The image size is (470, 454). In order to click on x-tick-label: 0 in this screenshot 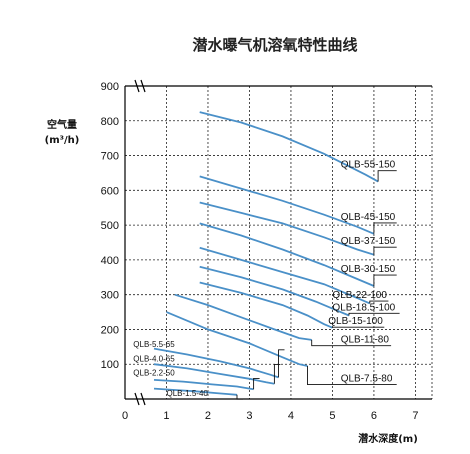, I will do `click(125, 416)`.